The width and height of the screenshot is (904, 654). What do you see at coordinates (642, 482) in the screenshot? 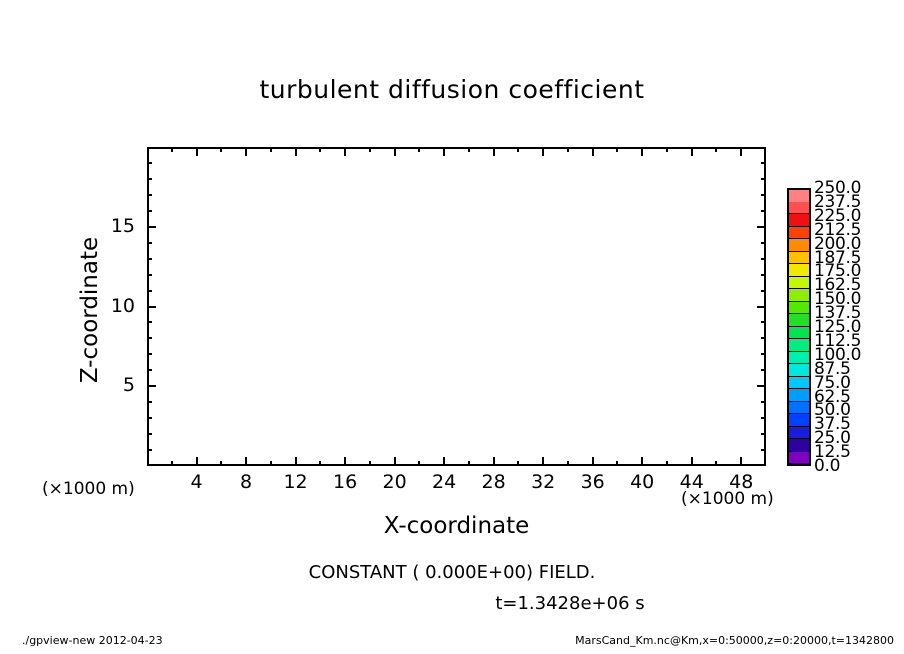
I see `x-tick-label: 40` at bounding box center [642, 482].